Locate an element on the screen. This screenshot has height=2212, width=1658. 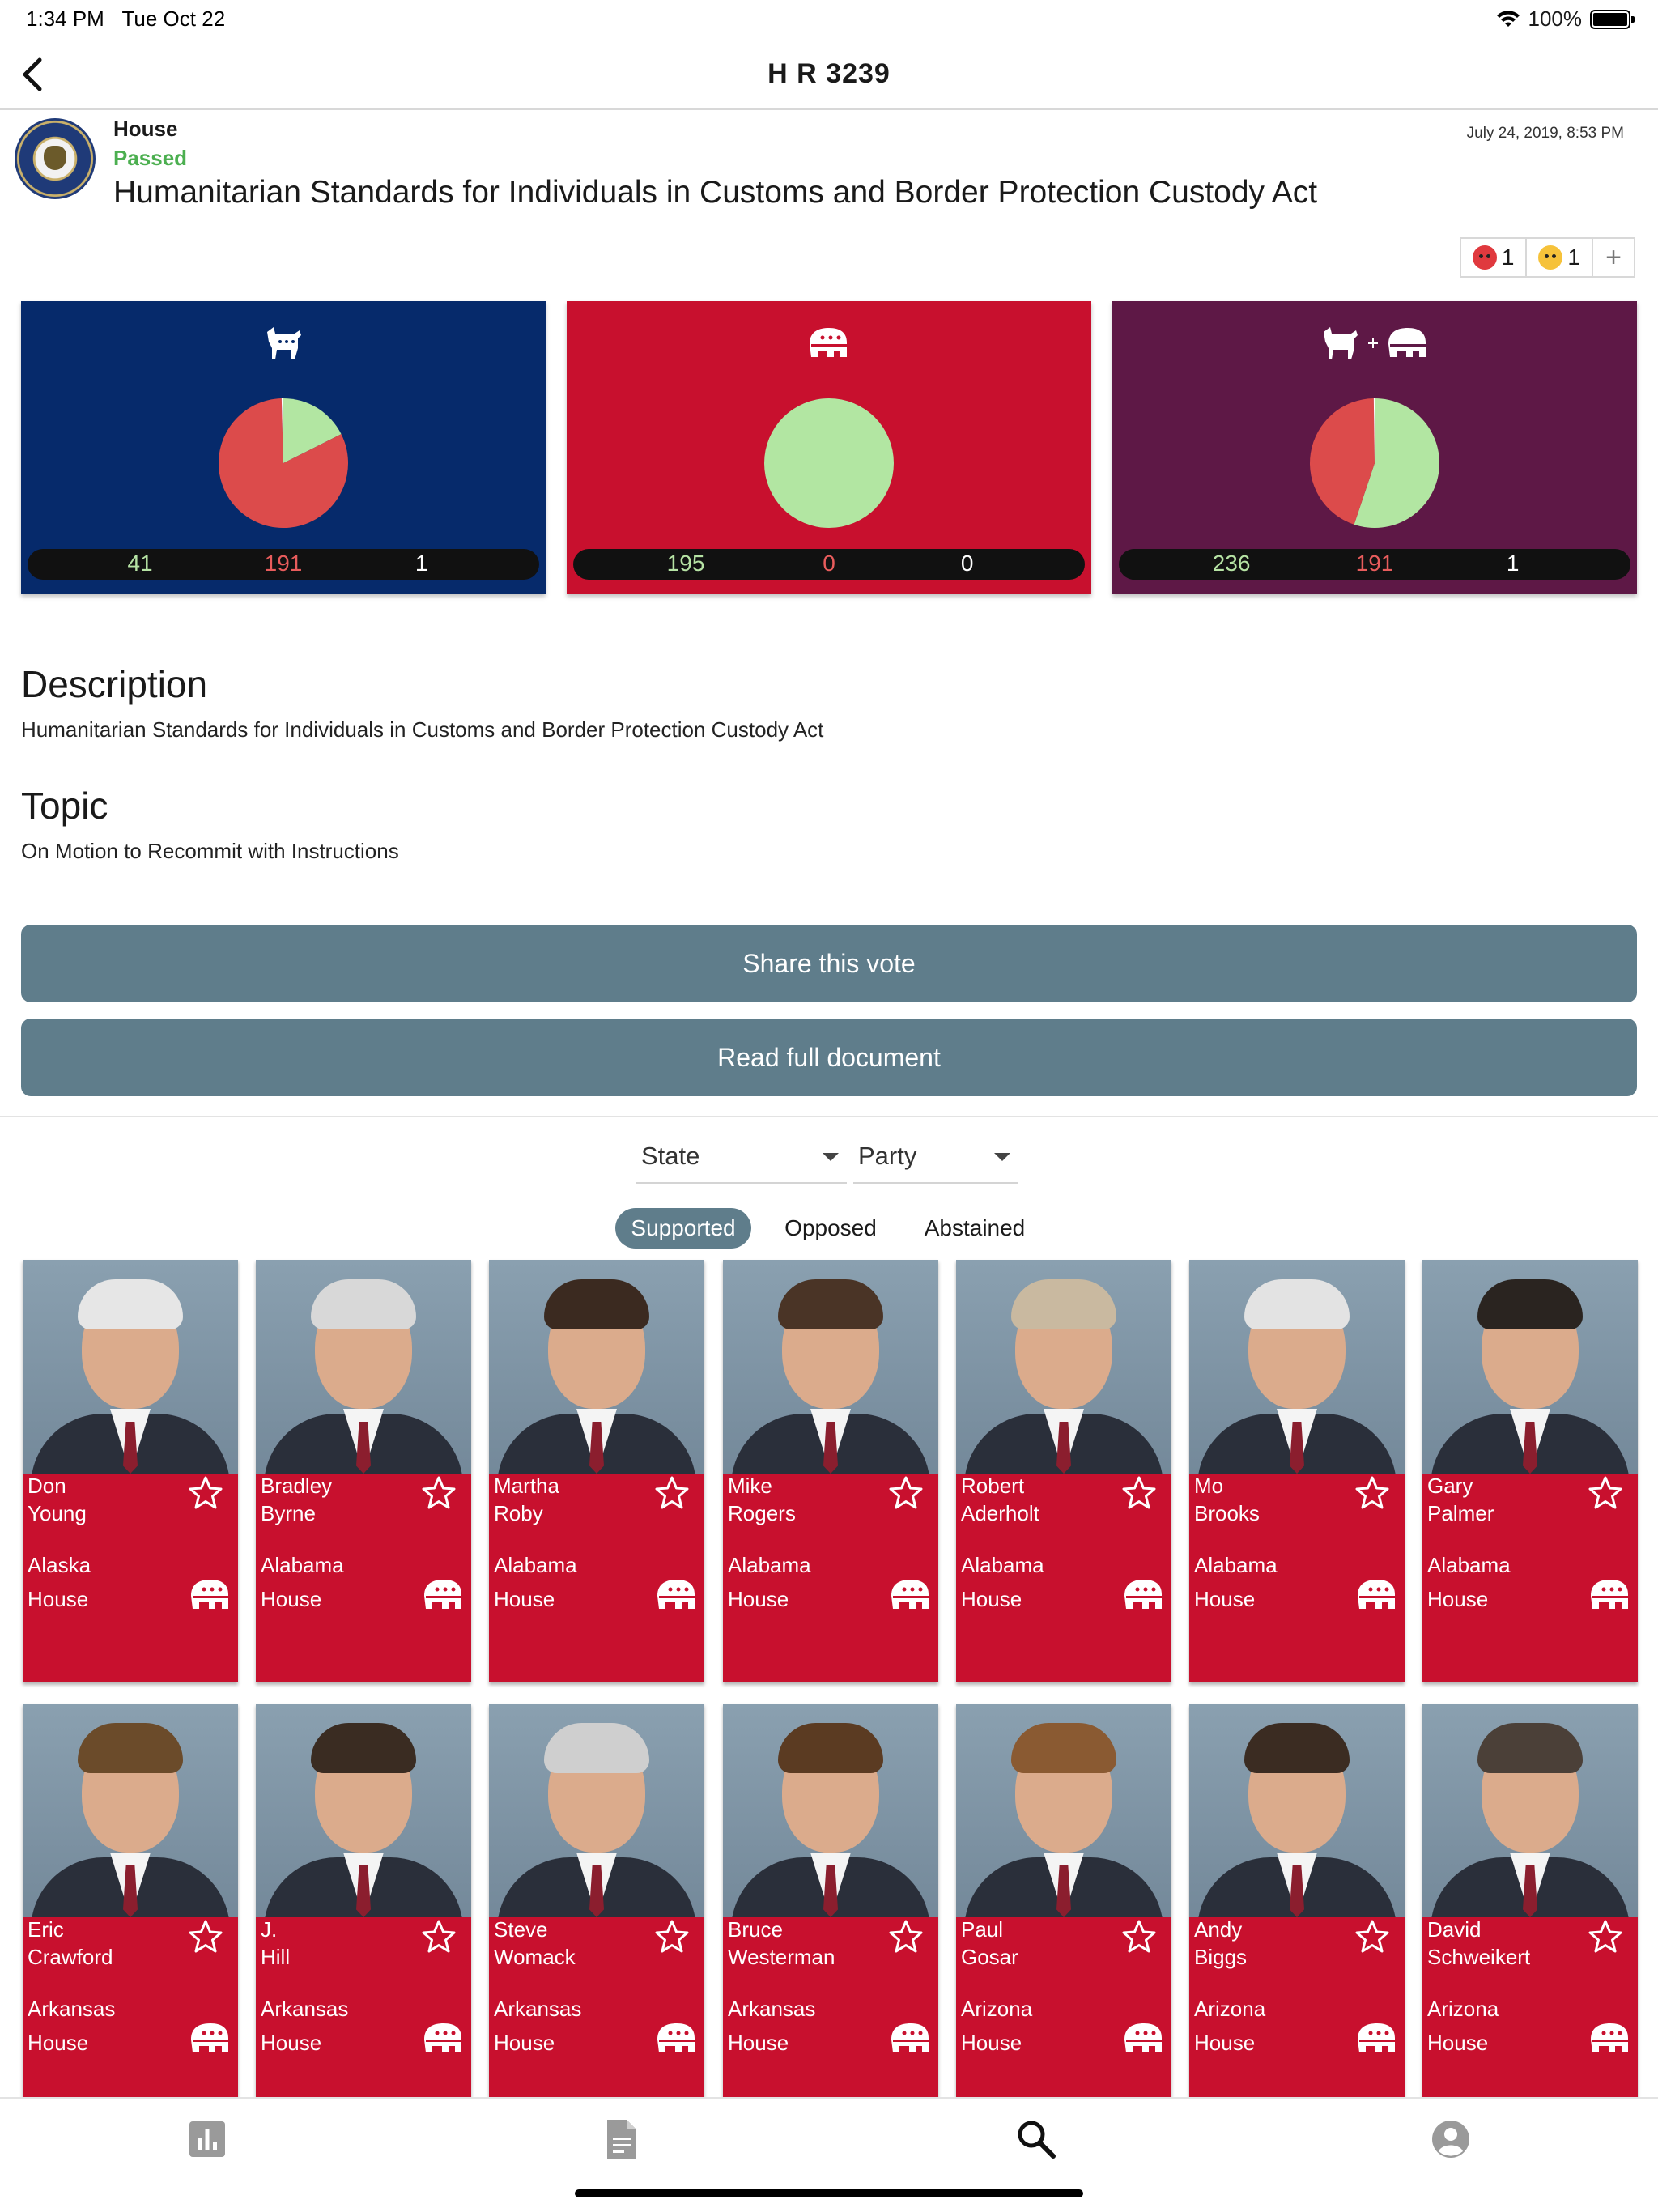
reaction-crying: 1 is located at coordinates (1560, 257).